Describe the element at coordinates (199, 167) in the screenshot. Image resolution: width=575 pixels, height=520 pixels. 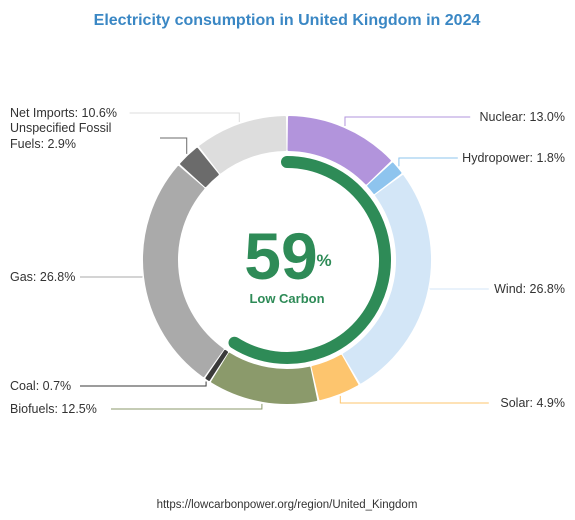
I see `slice-unspecified-fossil-fuels` at that location.